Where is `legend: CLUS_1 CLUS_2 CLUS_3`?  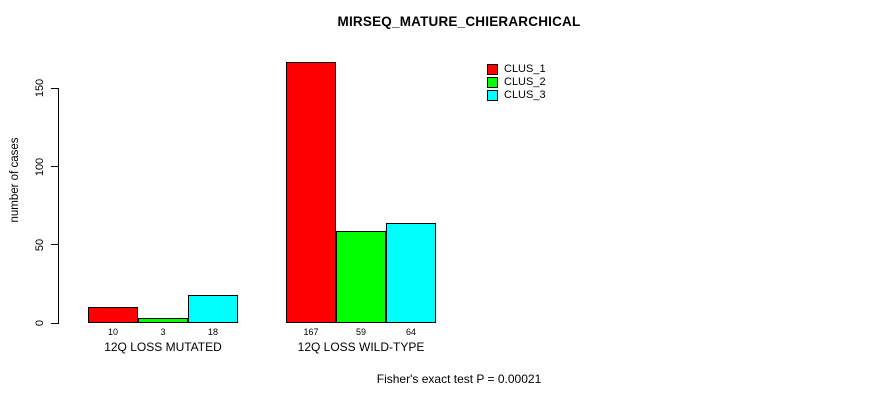 legend: CLUS_1 CLUS_2 CLUS_3 is located at coordinates (516, 82).